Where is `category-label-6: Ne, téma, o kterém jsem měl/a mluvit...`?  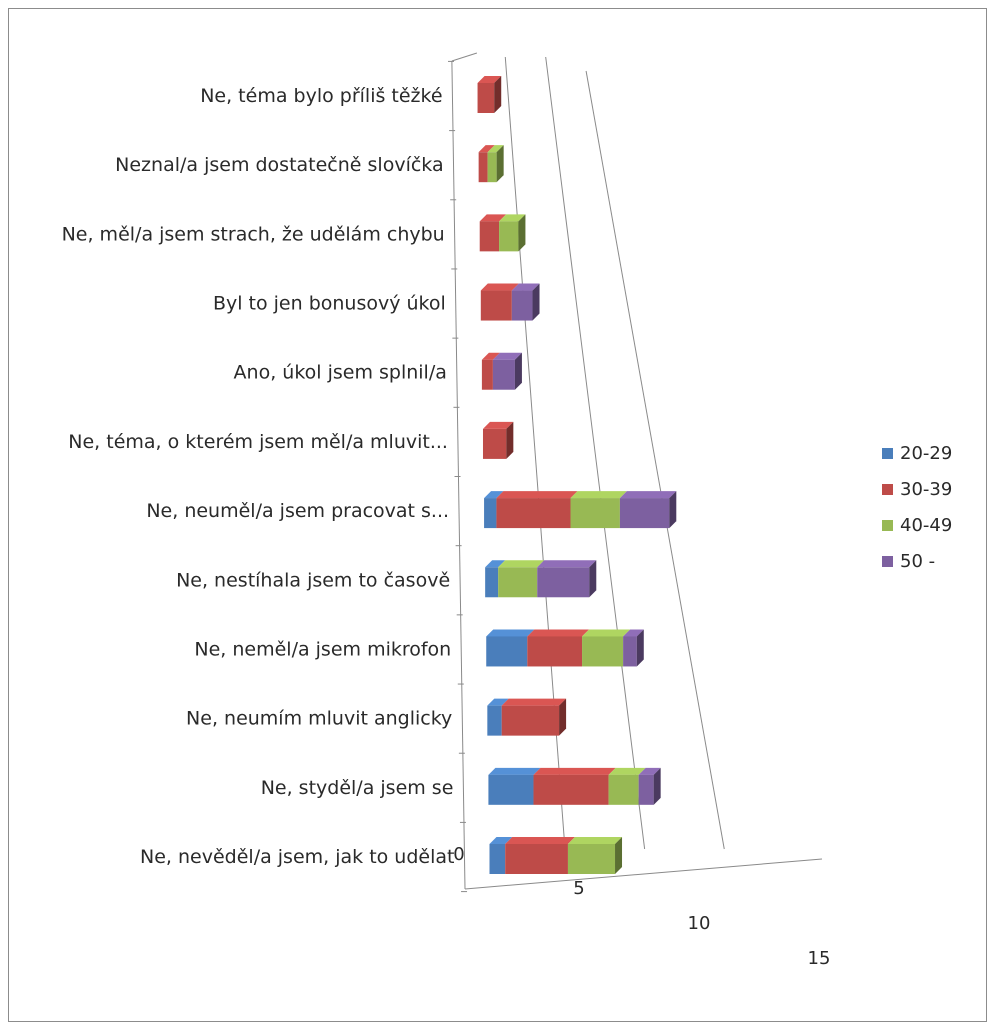 category-label-6: Ne, téma, o kterém jsem měl/a mluvit... is located at coordinates (258, 442).